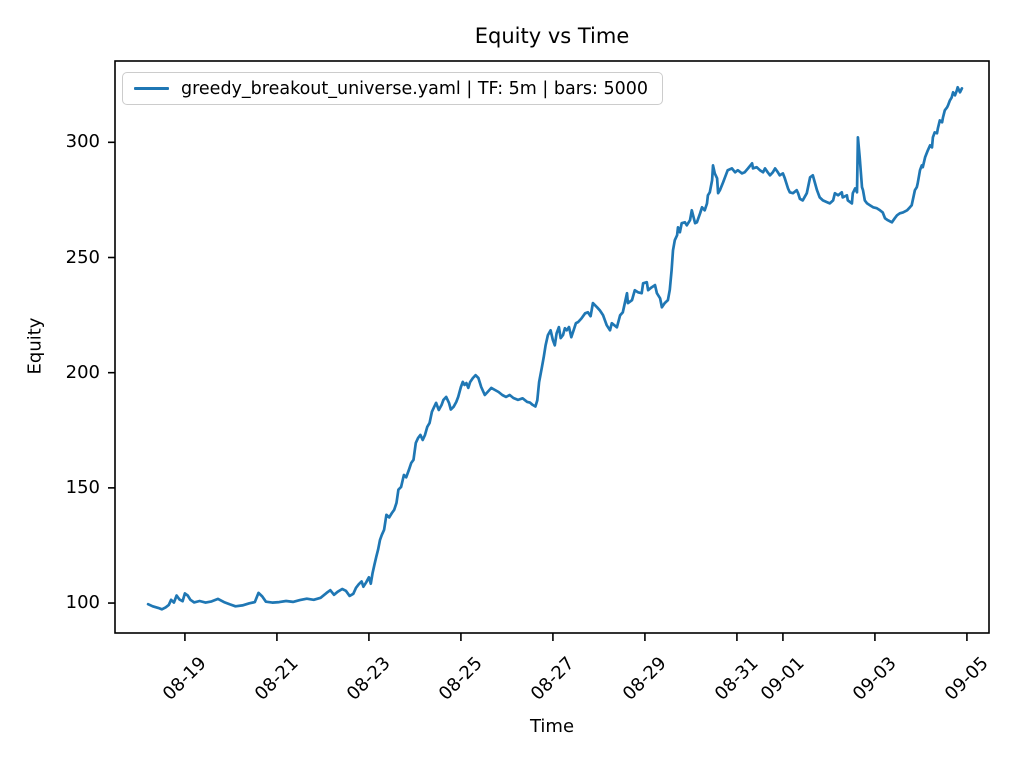 The image size is (1024, 768). Describe the element at coordinates (82, 487) in the screenshot. I see `y-tick-label: 150` at that location.